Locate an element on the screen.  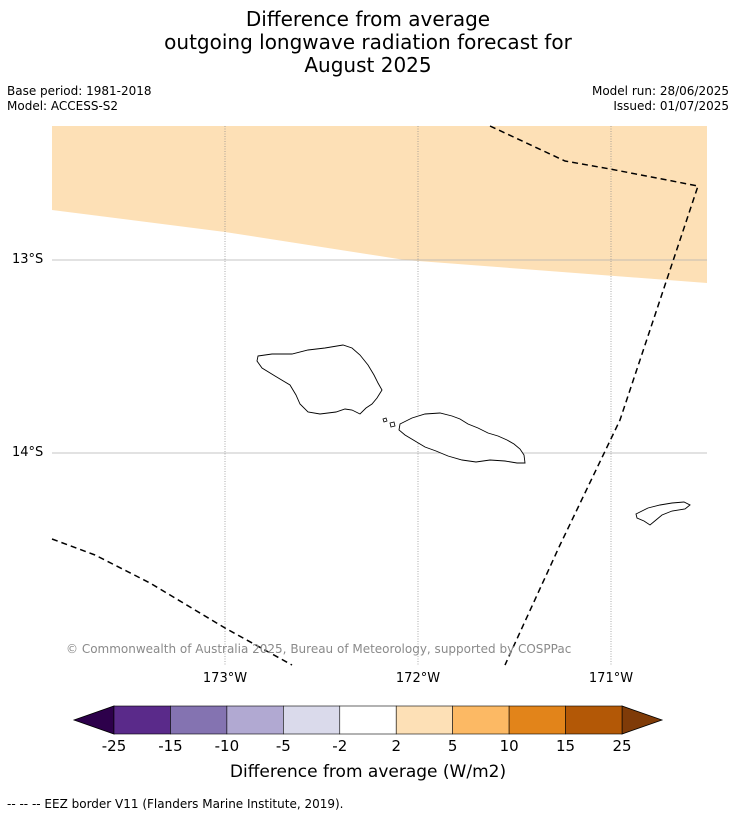
title-line-1: Difference from average is located at coordinates (368, 19).